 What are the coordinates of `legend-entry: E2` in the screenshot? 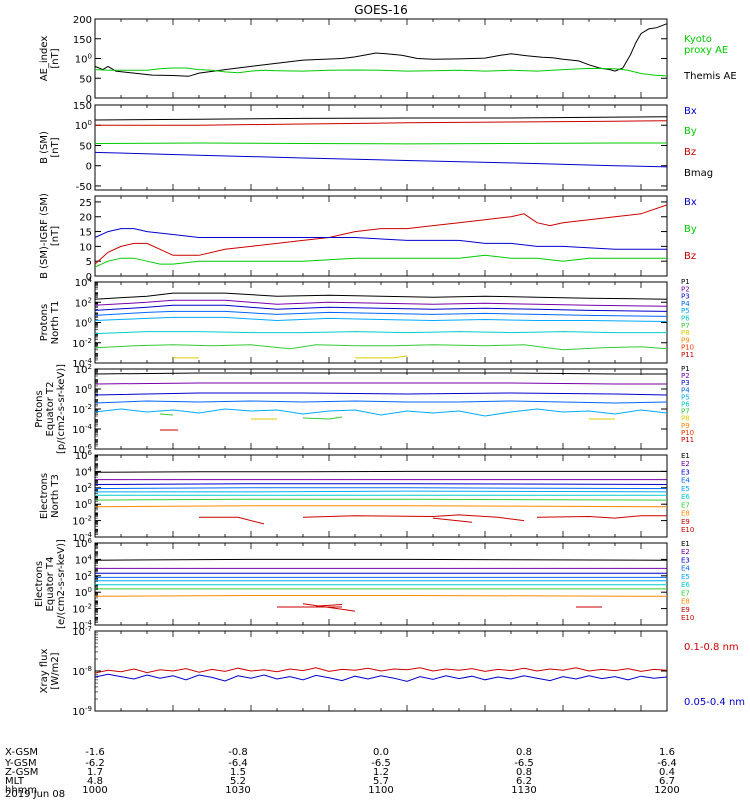 It's located at (685, 464).